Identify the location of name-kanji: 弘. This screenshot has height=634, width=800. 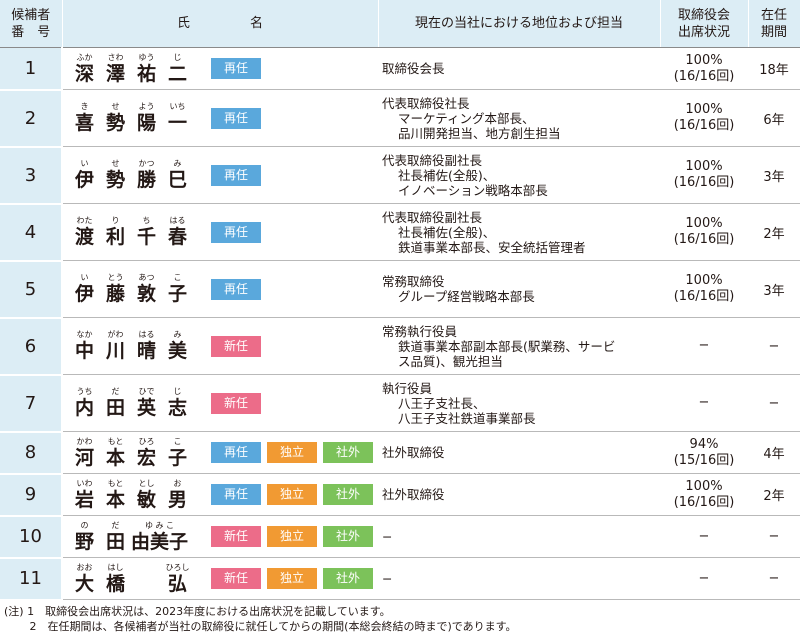
(177, 583).